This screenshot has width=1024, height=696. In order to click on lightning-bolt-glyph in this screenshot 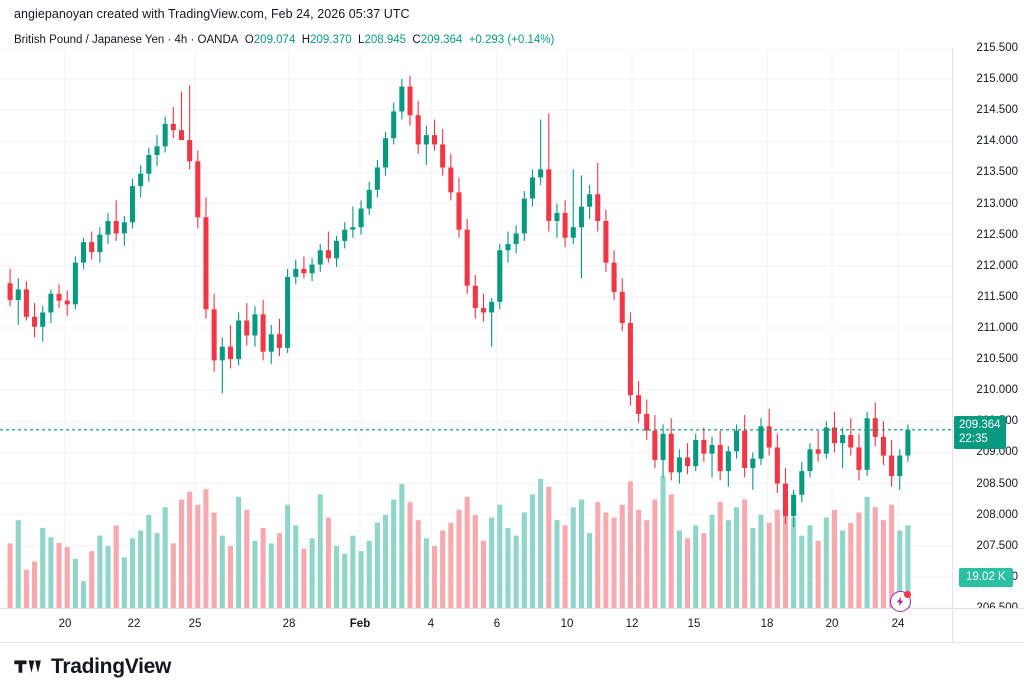, I will do `click(900, 601)`.